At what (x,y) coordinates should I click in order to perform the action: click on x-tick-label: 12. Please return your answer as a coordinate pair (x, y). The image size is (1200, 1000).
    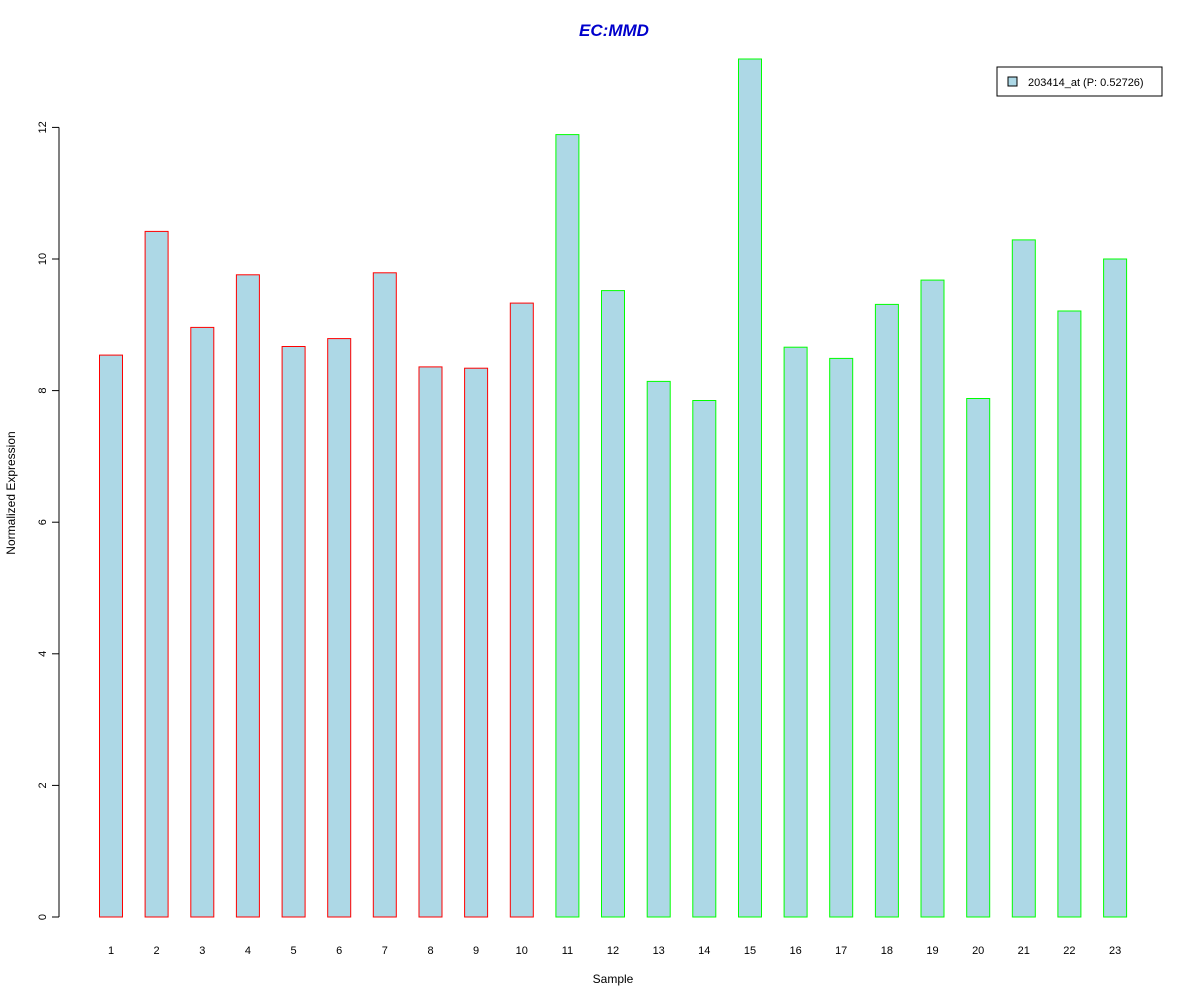
    Looking at the image, I should click on (613, 951).